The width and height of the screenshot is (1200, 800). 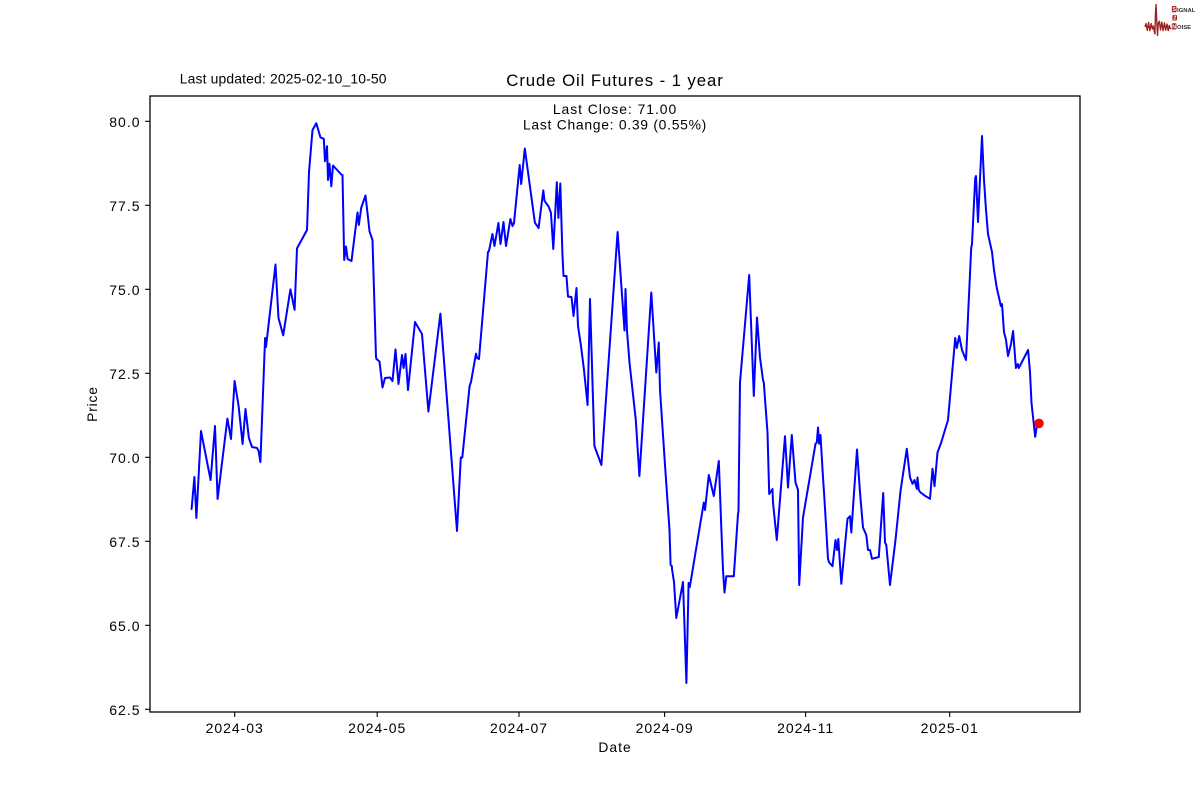 I want to click on svg-text: Date, so click(x=614, y=747).